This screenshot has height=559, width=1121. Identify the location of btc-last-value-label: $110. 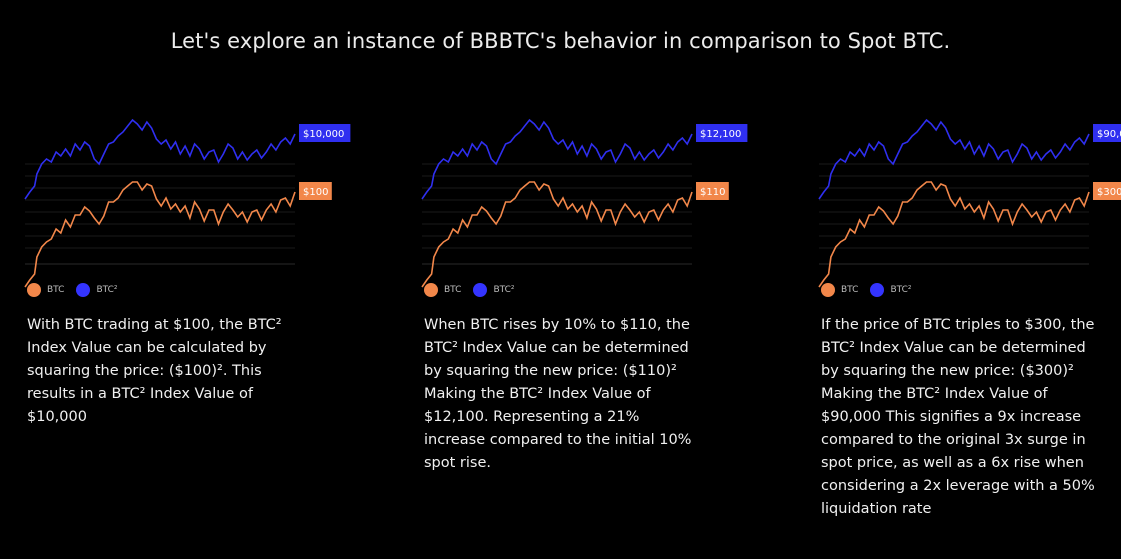
(712, 191).